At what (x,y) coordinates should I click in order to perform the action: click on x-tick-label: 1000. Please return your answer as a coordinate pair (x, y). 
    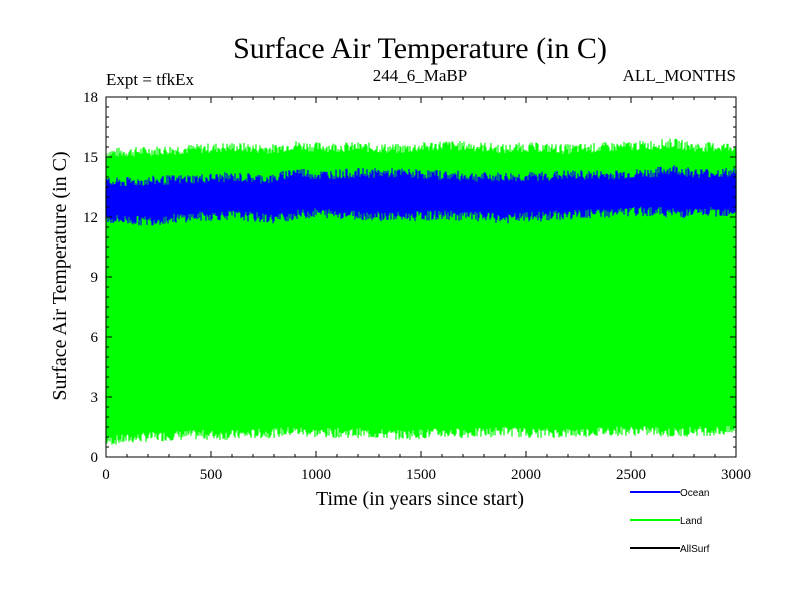
    Looking at the image, I should click on (316, 475).